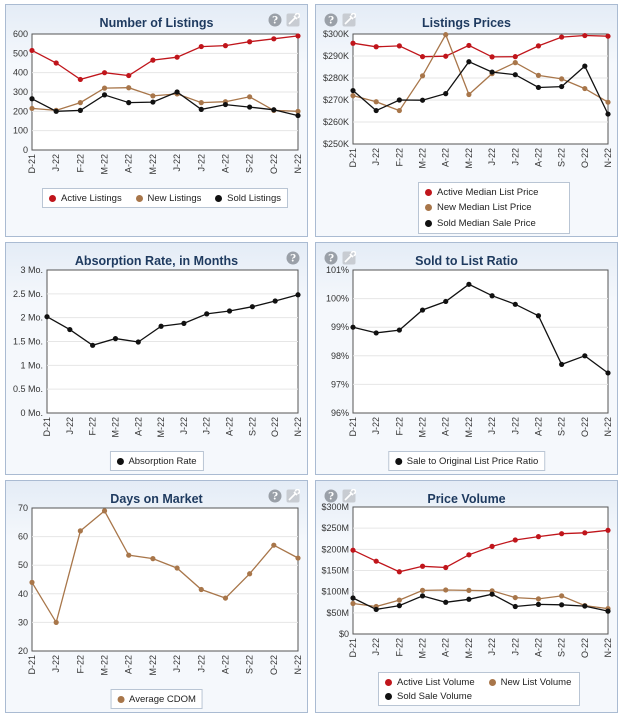  I want to click on legend-item: New Median List Price, so click(494, 207).